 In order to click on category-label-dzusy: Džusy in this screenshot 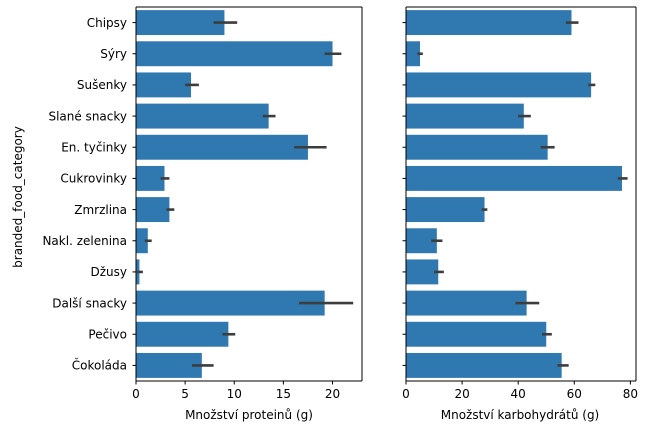, I will do `click(109, 272)`.